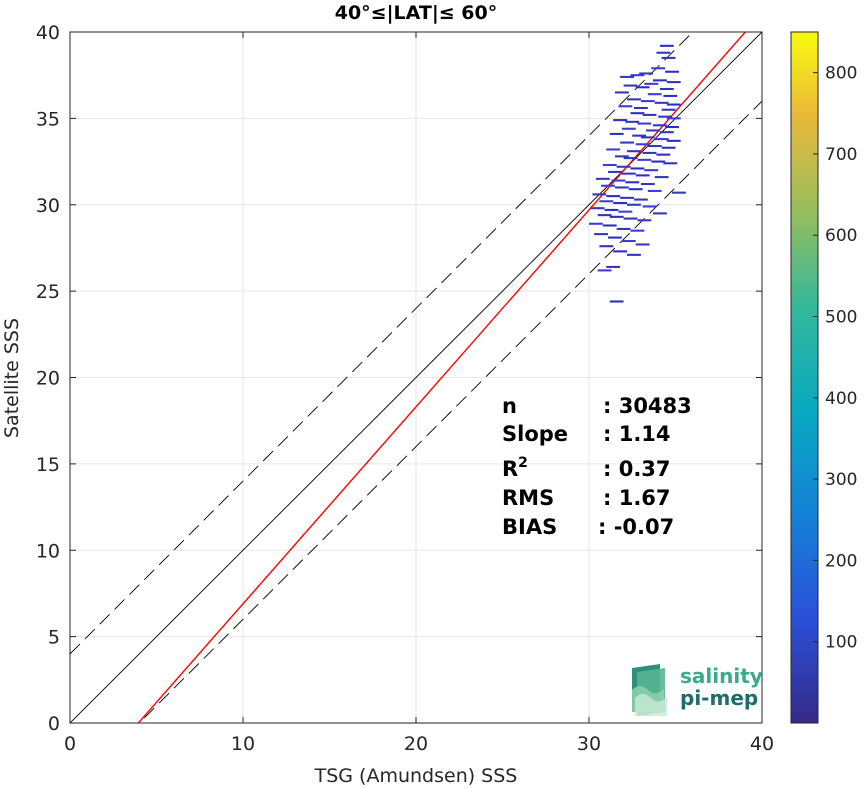  I want to click on colorbar, so click(804, 377).